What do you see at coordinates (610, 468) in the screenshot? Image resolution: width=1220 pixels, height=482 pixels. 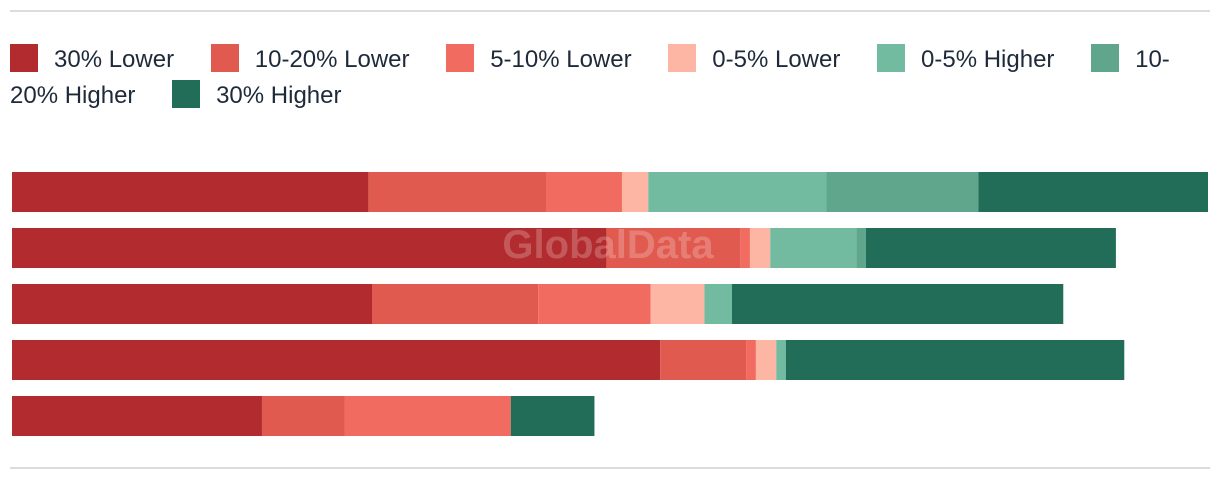 I see `bottom-divider` at bounding box center [610, 468].